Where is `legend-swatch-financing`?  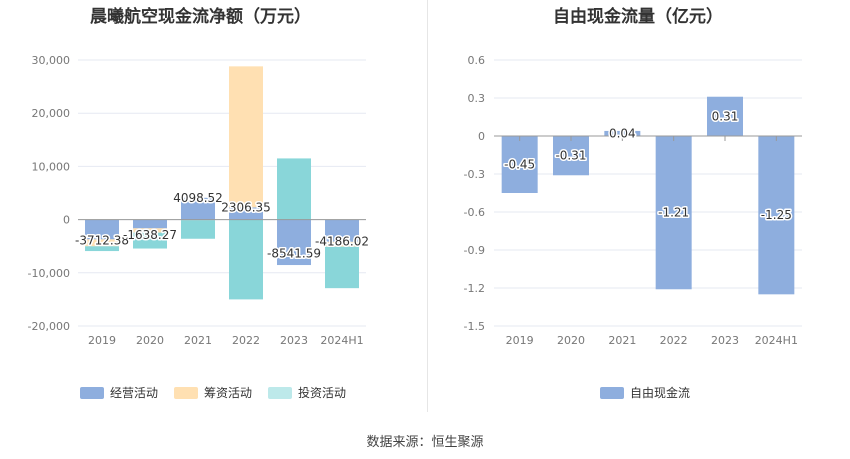 legend-swatch-financing is located at coordinates (186, 392).